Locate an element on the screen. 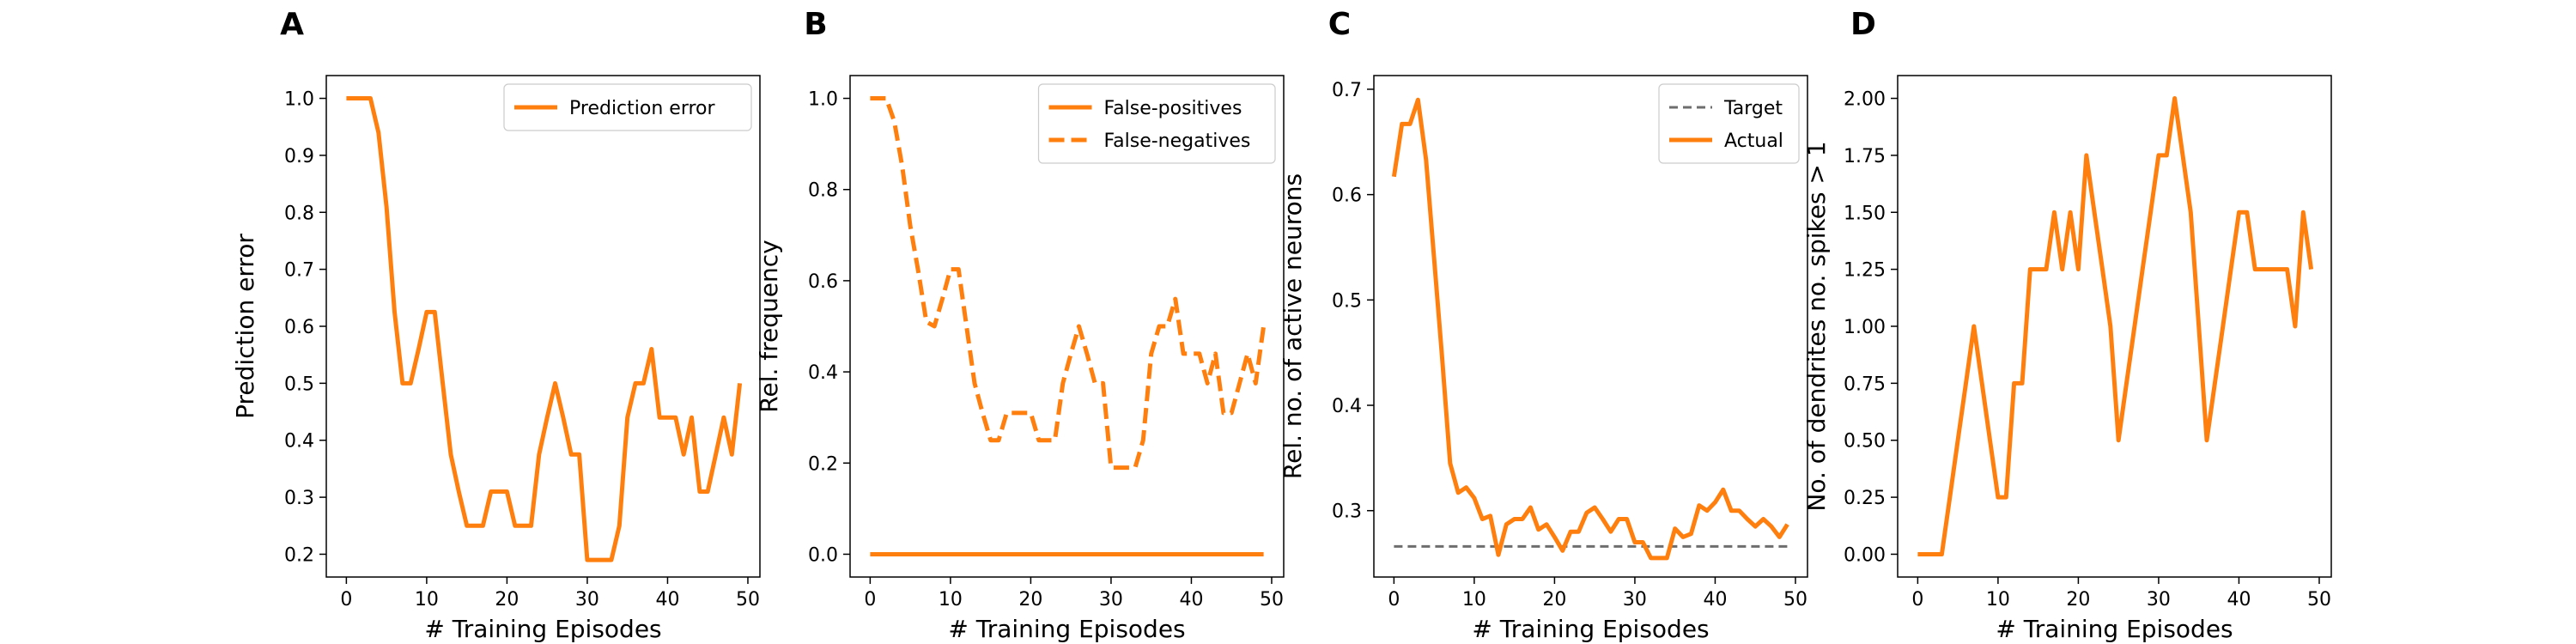 Image resolution: width=2576 pixels, height=644 pixels. y-tick-label: 1.50 is located at coordinates (1865, 213).